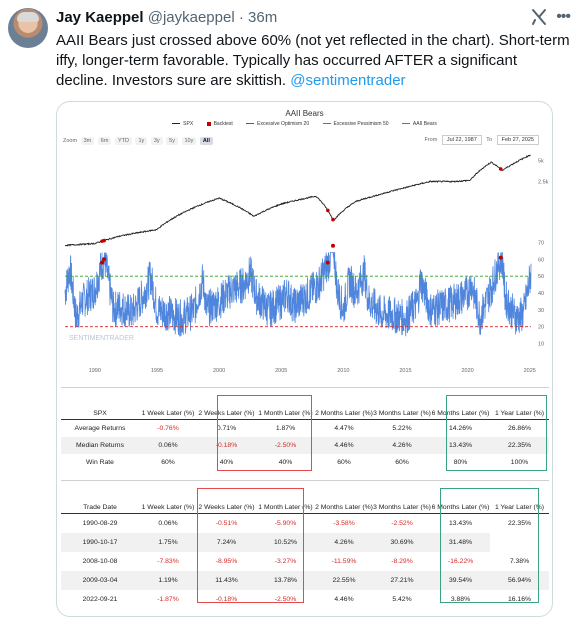 The width and height of the screenshot is (578, 619). Describe the element at coordinates (100, 542) in the screenshot. I see `detail-row-label: 1990-10-17` at that location.